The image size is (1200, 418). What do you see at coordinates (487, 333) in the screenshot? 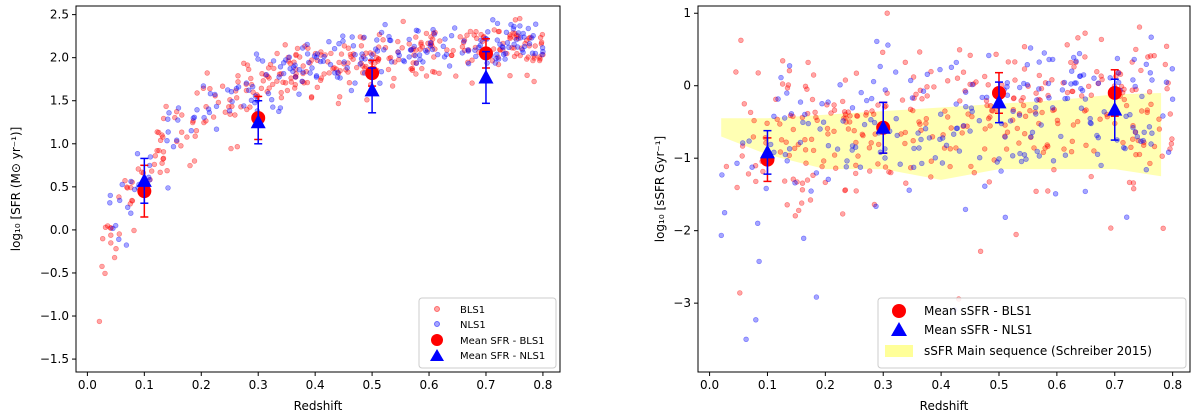
I see `sfr-legend-box` at bounding box center [487, 333].